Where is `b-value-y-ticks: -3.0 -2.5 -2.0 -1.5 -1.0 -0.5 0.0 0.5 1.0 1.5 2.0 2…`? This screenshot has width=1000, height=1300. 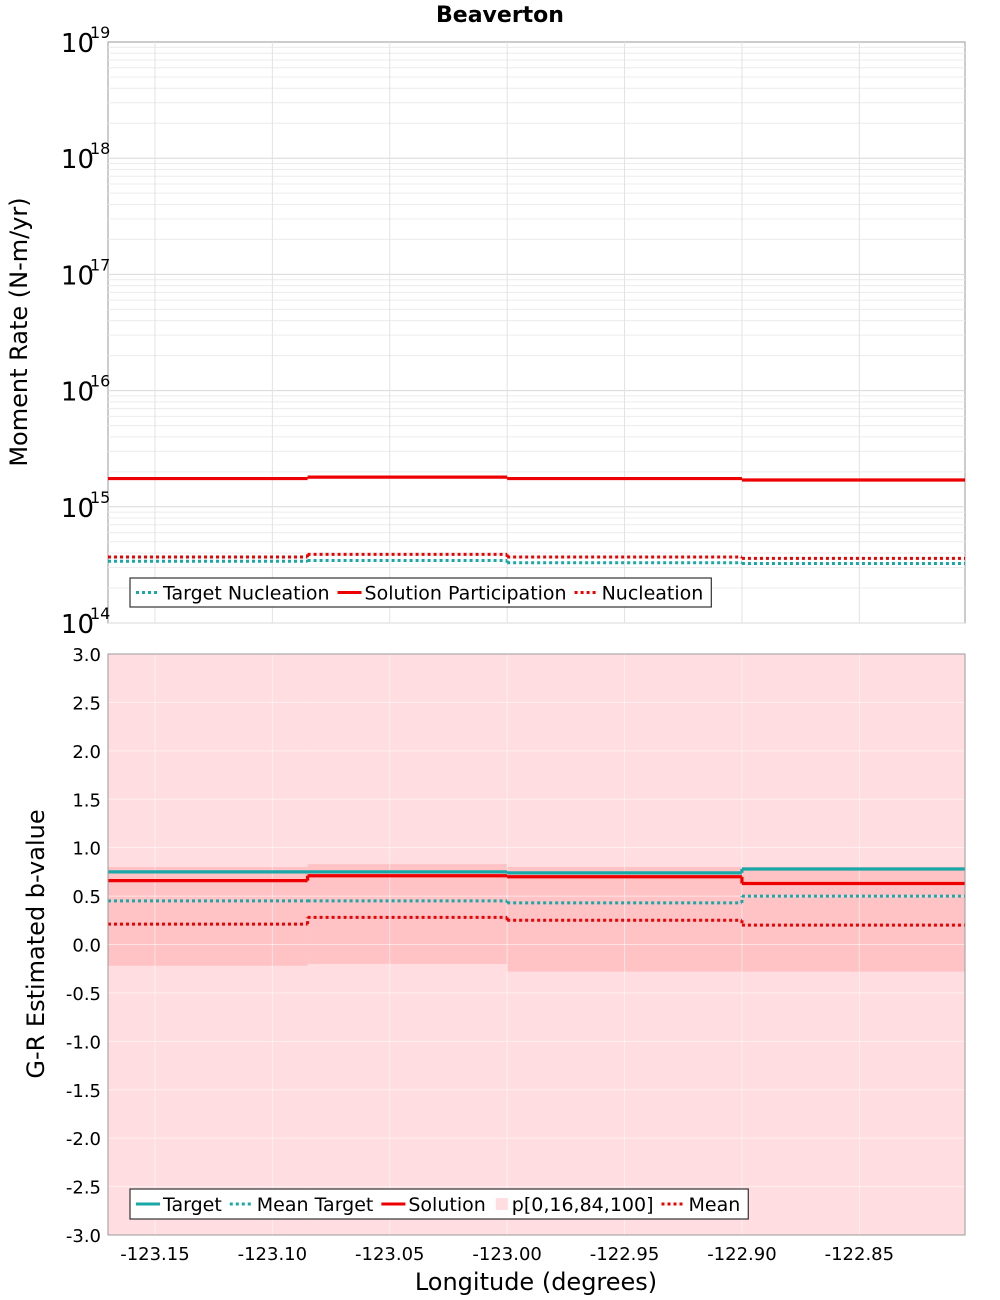
b-value-y-ticks: -3.0 -2.5 -2.0 -1.5 -1.0 -0.5 0.0 0.5 1.0 1.5 2.0 2… is located at coordinates (83, 946).